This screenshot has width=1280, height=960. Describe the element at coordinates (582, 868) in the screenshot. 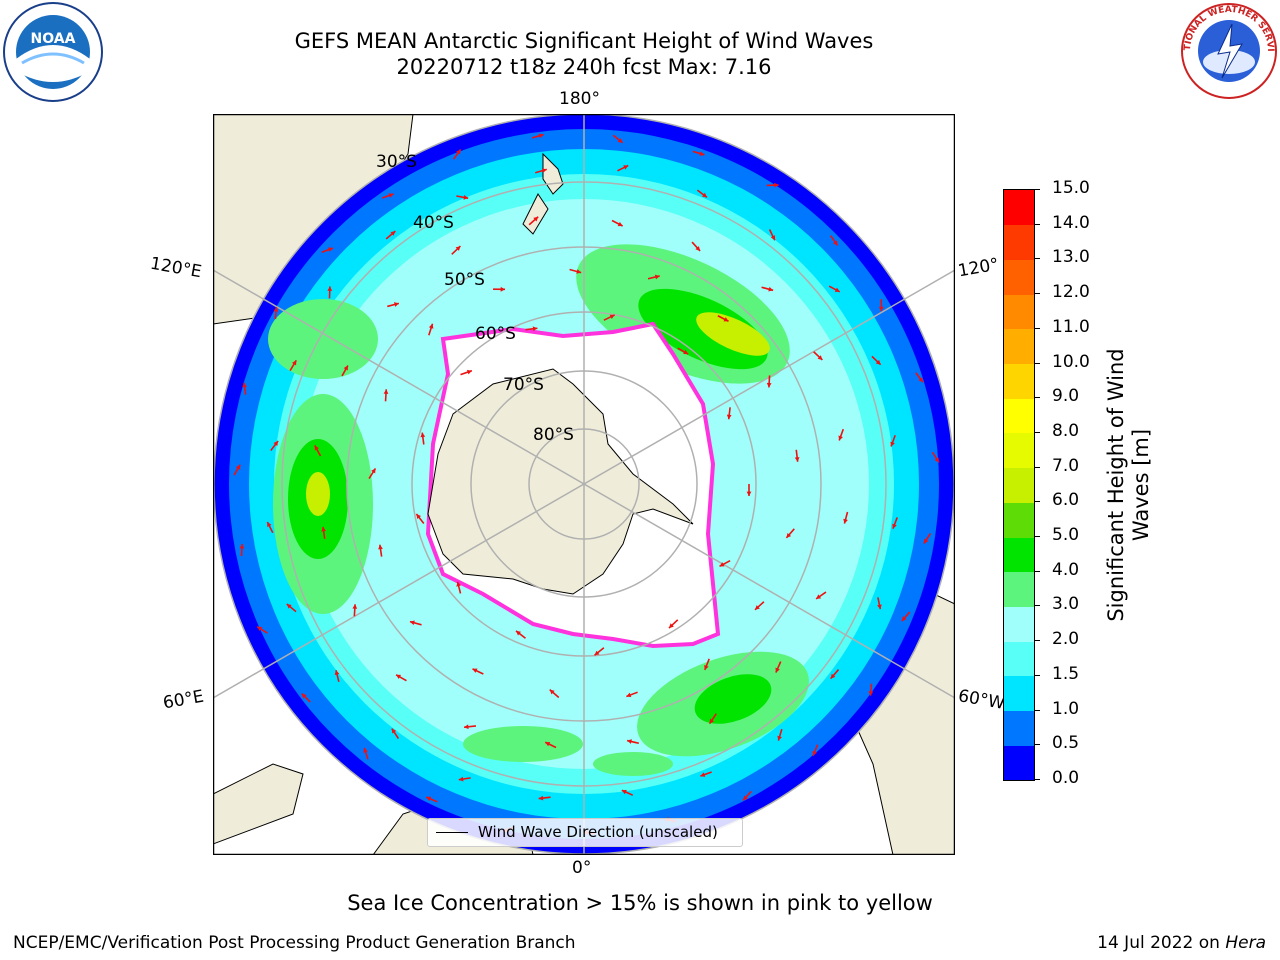

I see `lon-label-bottom: 0°` at that location.